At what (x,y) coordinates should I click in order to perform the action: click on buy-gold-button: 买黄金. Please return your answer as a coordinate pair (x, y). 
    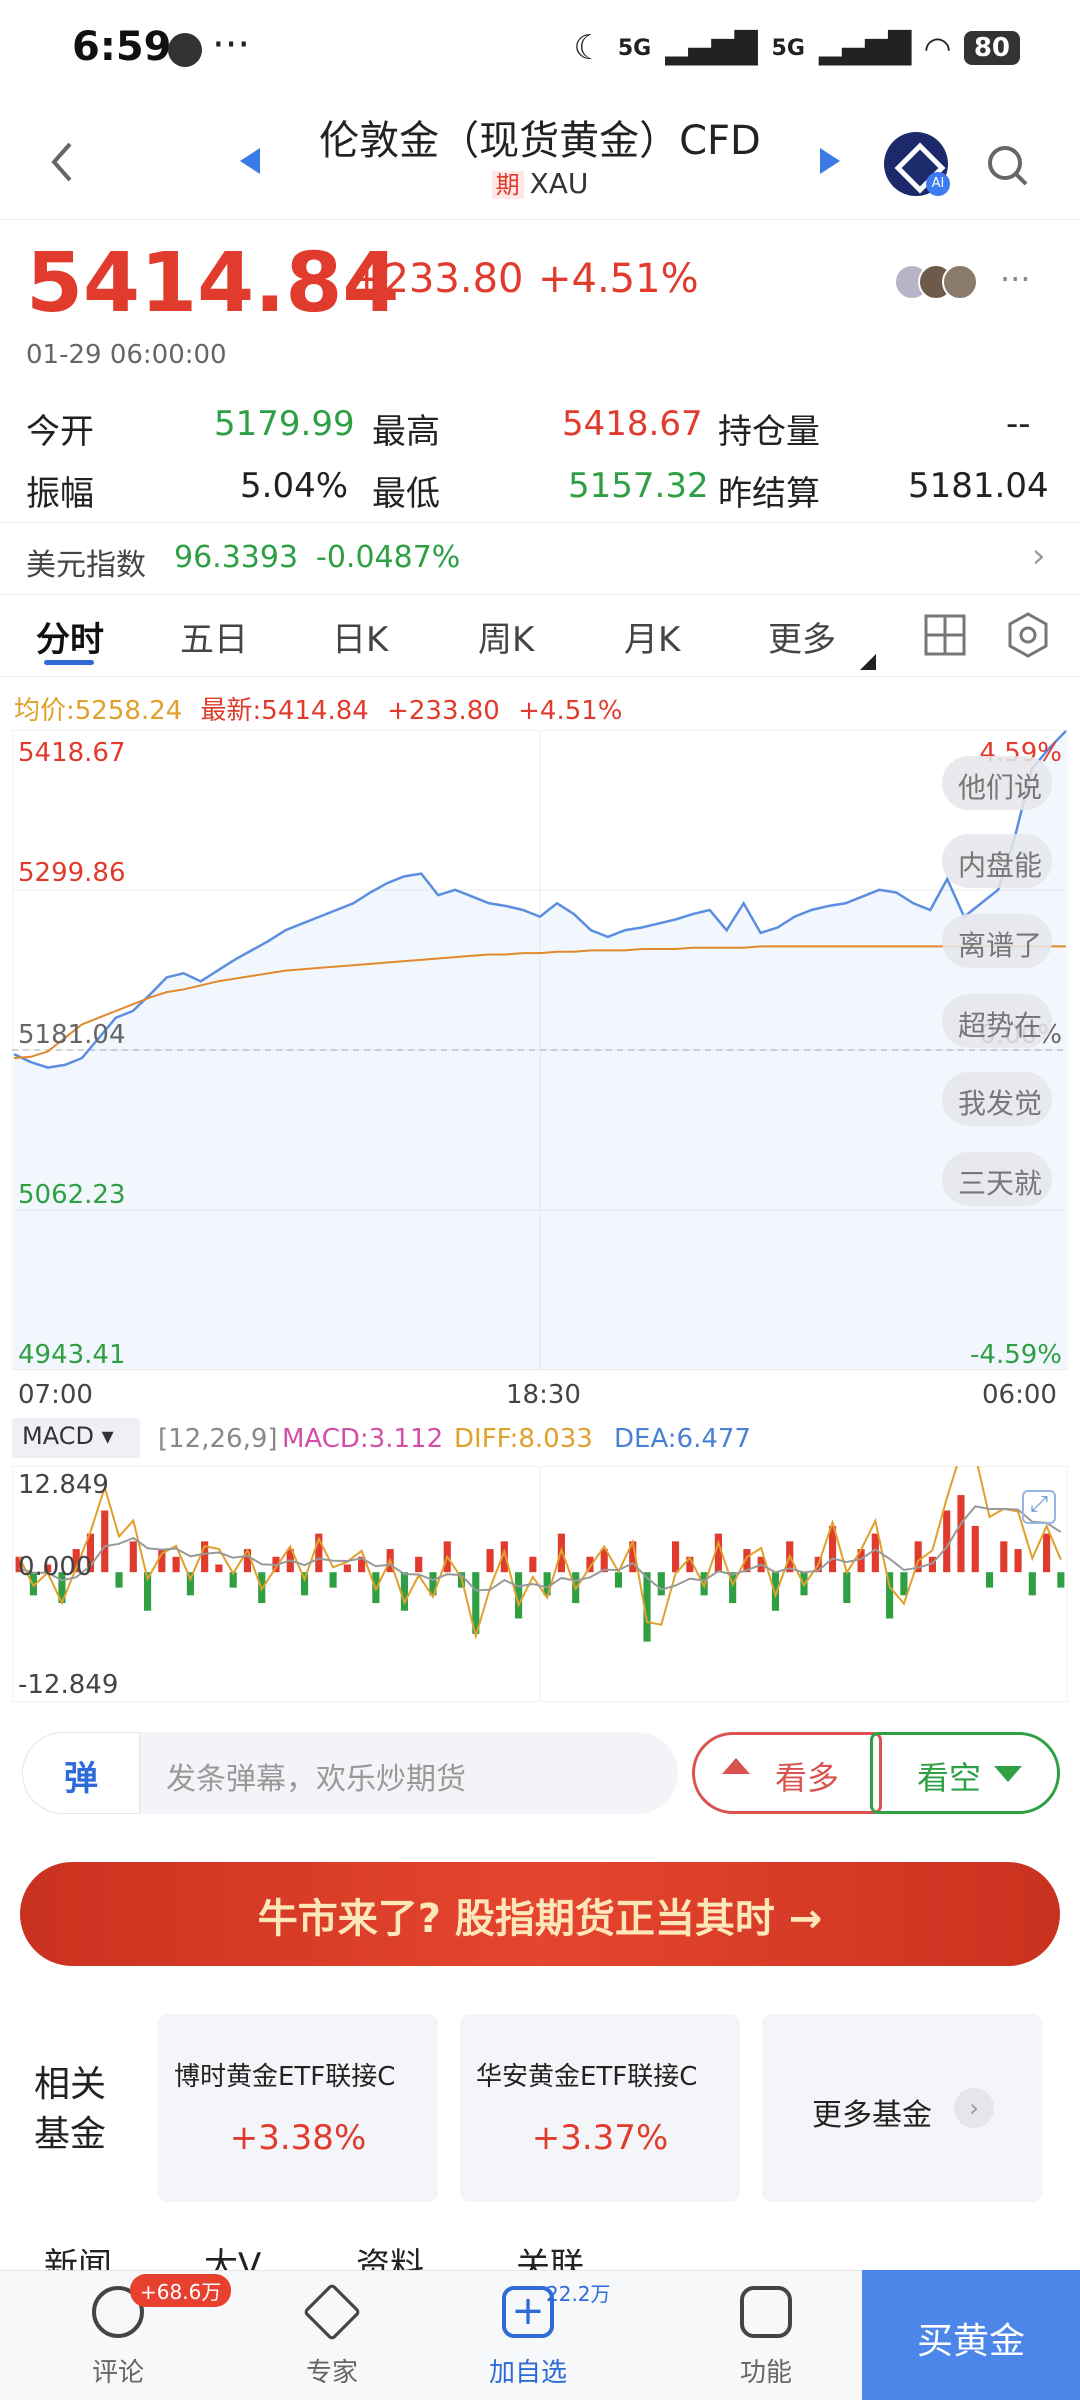
    Looking at the image, I should click on (971, 2335).